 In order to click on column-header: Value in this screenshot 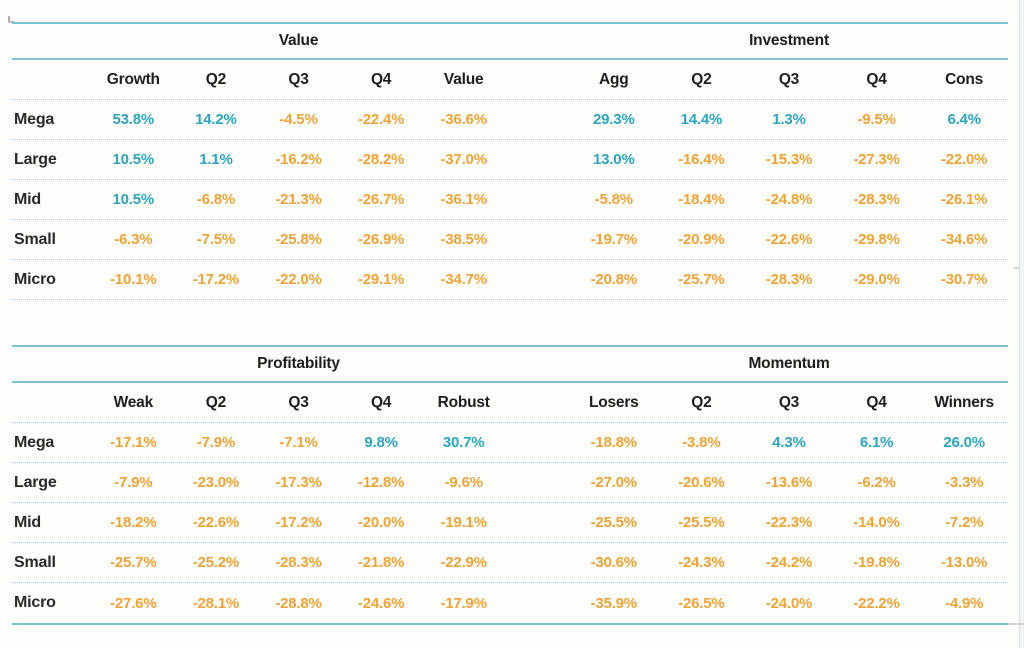, I will do `click(463, 79)`.